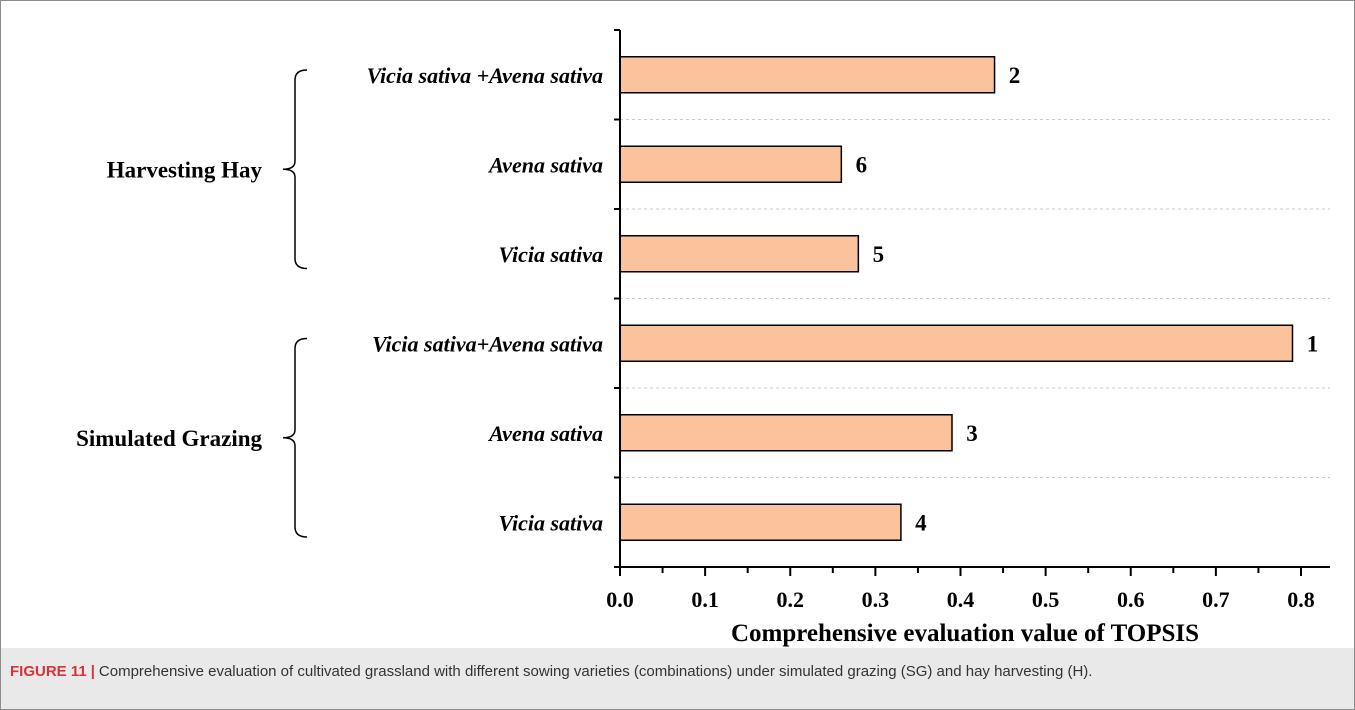 Image resolution: width=1355 pixels, height=710 pixels. Describe the element at coordinates (485, 75) in the screenshot. I see `category-label: Vicia sativa +Avena sativa` at that location.